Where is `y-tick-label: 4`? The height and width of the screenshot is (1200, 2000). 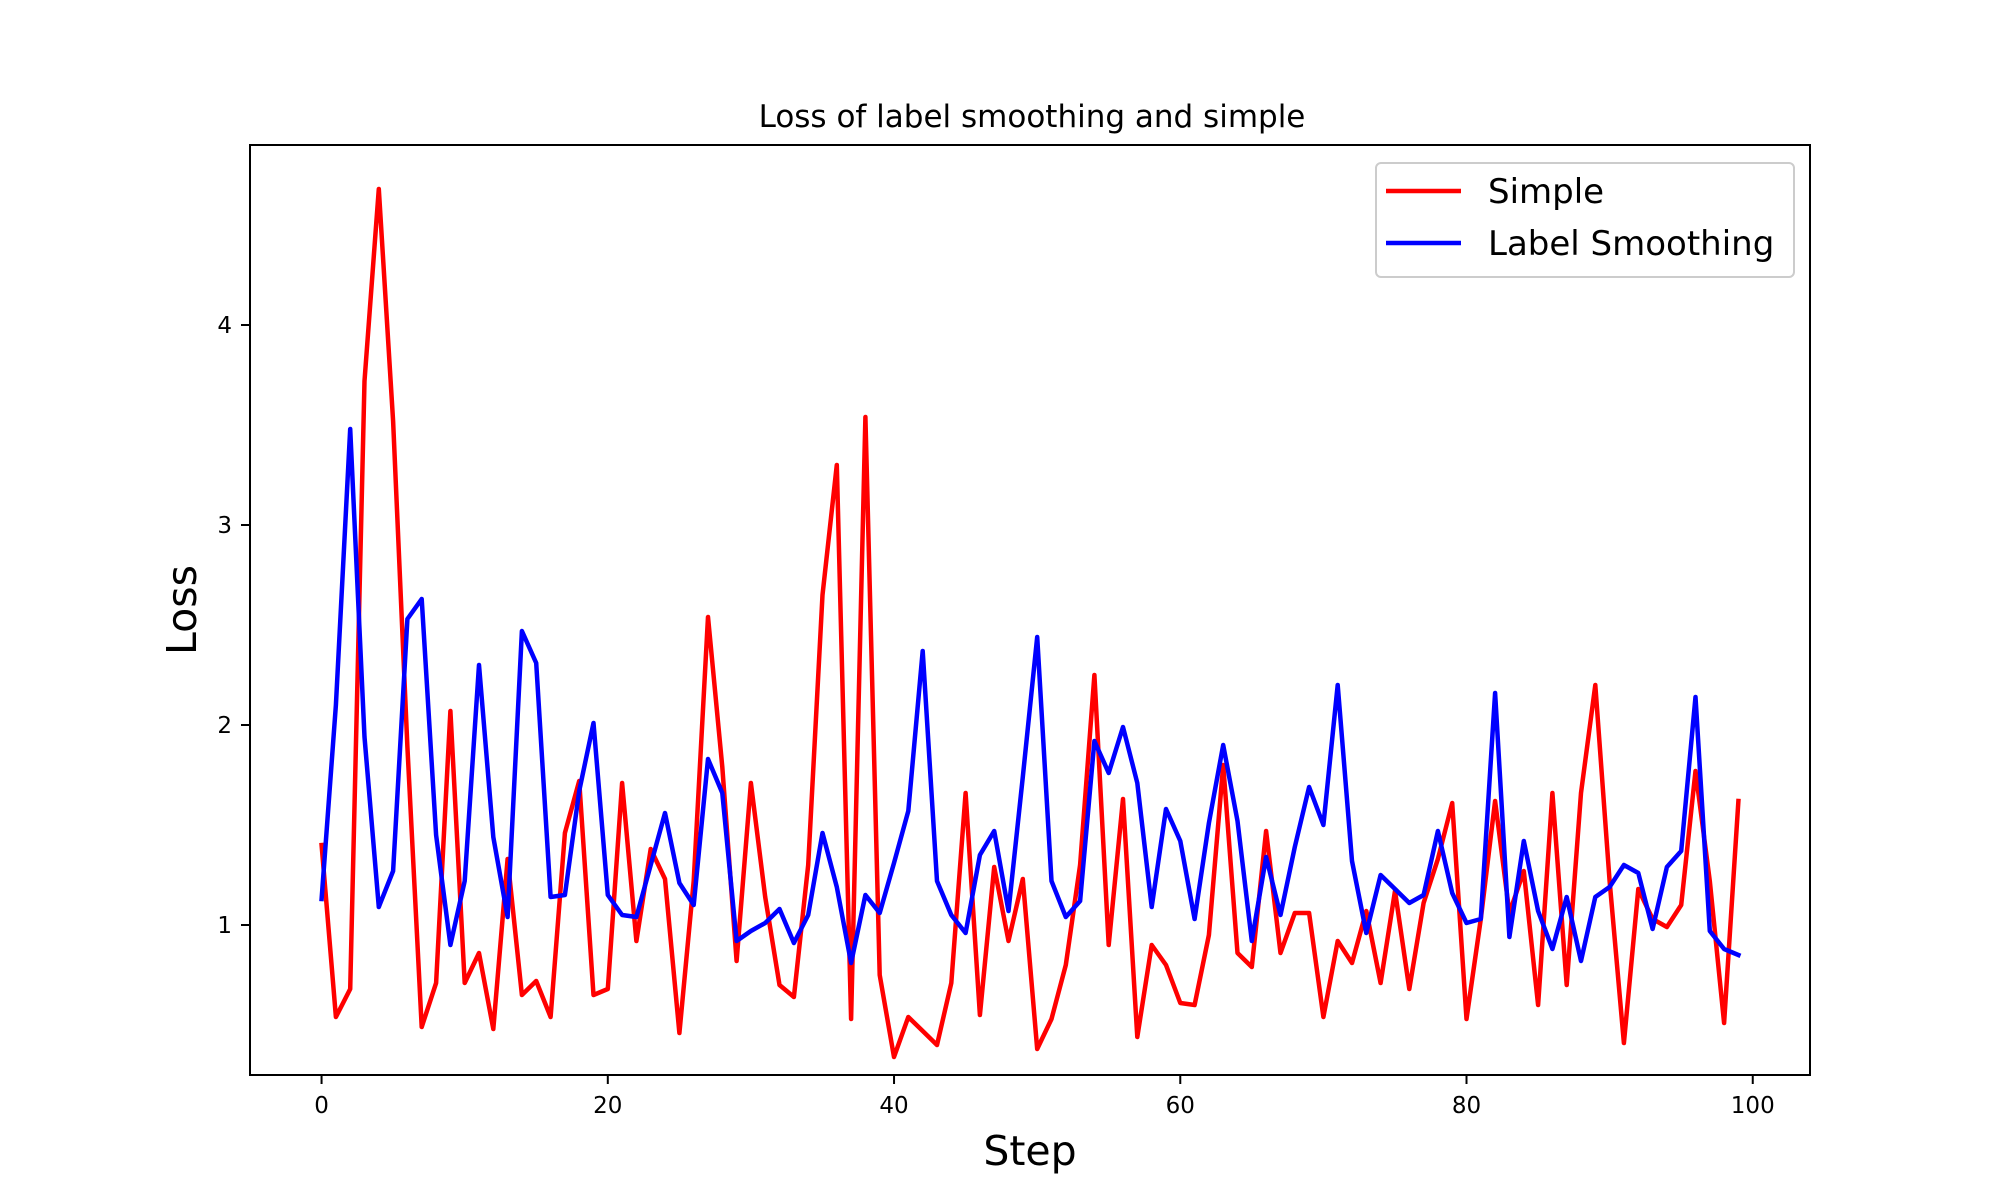 y-tick-label: 4 is located at coordinates (224, 326).